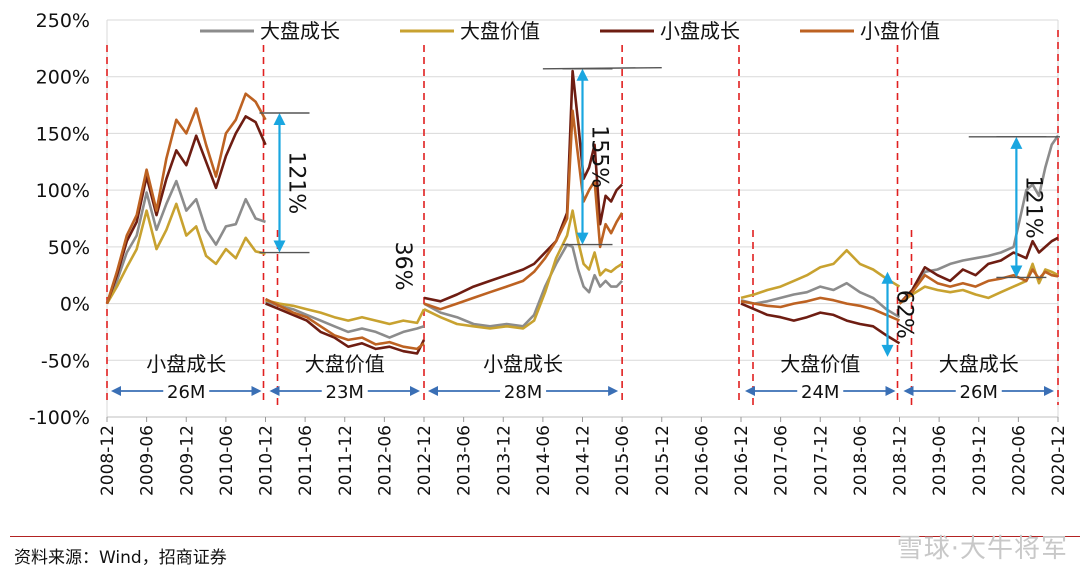  I want to click on x-tick-label: 2016-06, so click(702, 460).